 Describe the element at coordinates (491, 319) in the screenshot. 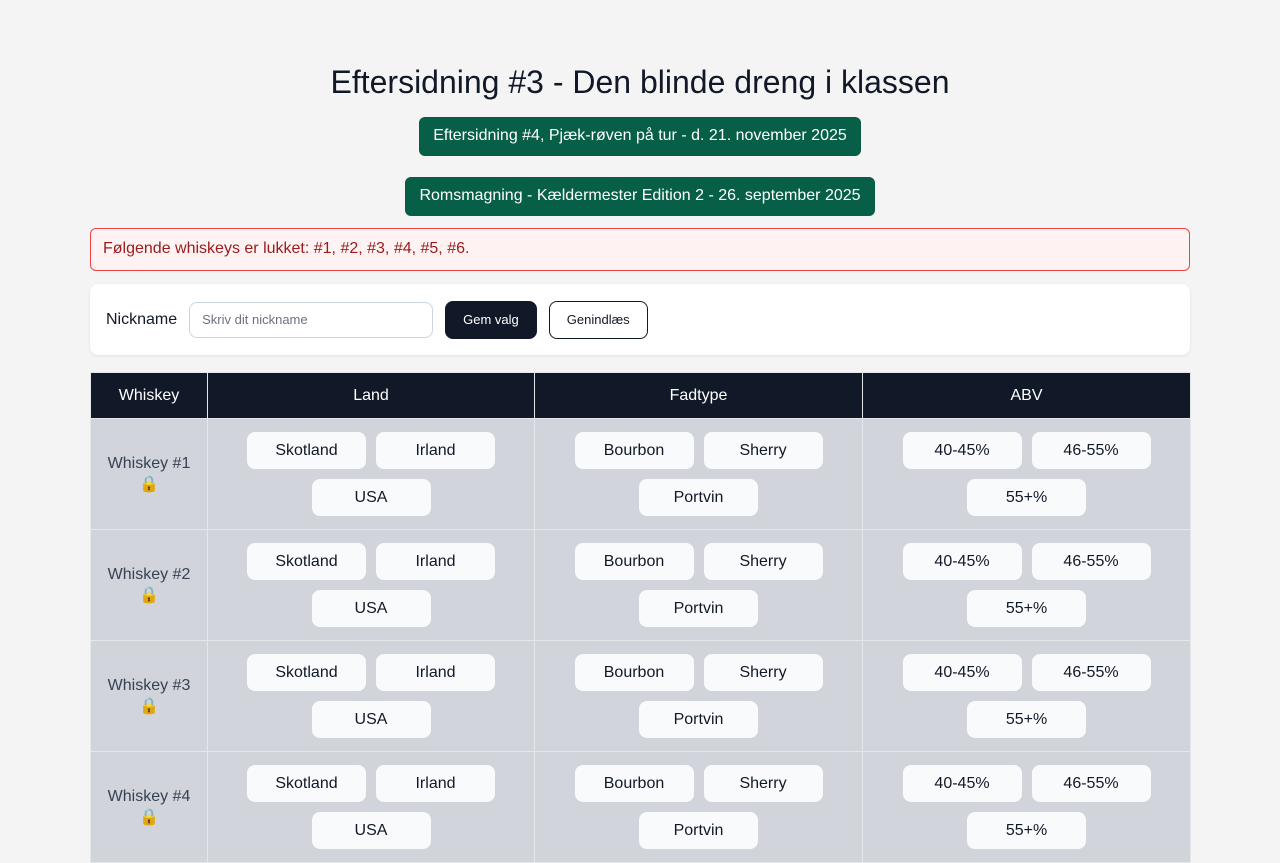

I see `save-button: Gem valg` at that location.